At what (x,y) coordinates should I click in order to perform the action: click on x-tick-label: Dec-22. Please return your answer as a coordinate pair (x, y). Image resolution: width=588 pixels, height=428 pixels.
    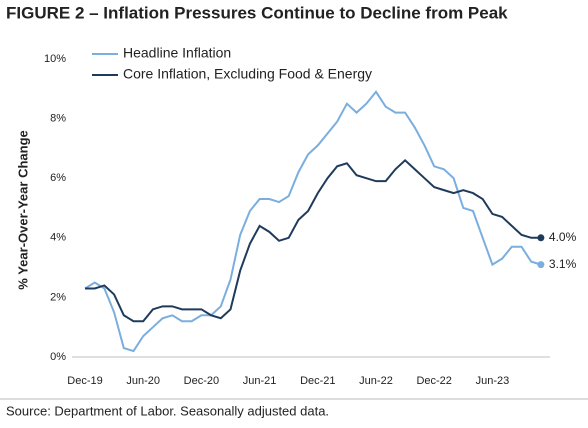
    Looking at the image, I should click on (433, 381).